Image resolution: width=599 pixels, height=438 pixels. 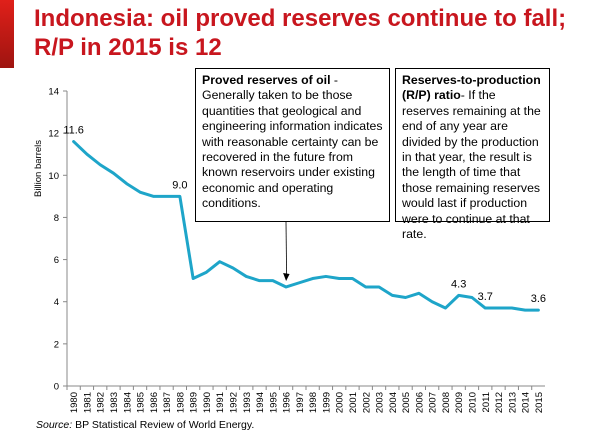 What do you see at coordinates (220, 402) in the screenshot?
I see `x-tick-label: 1991` at bounding box center [220, 402].